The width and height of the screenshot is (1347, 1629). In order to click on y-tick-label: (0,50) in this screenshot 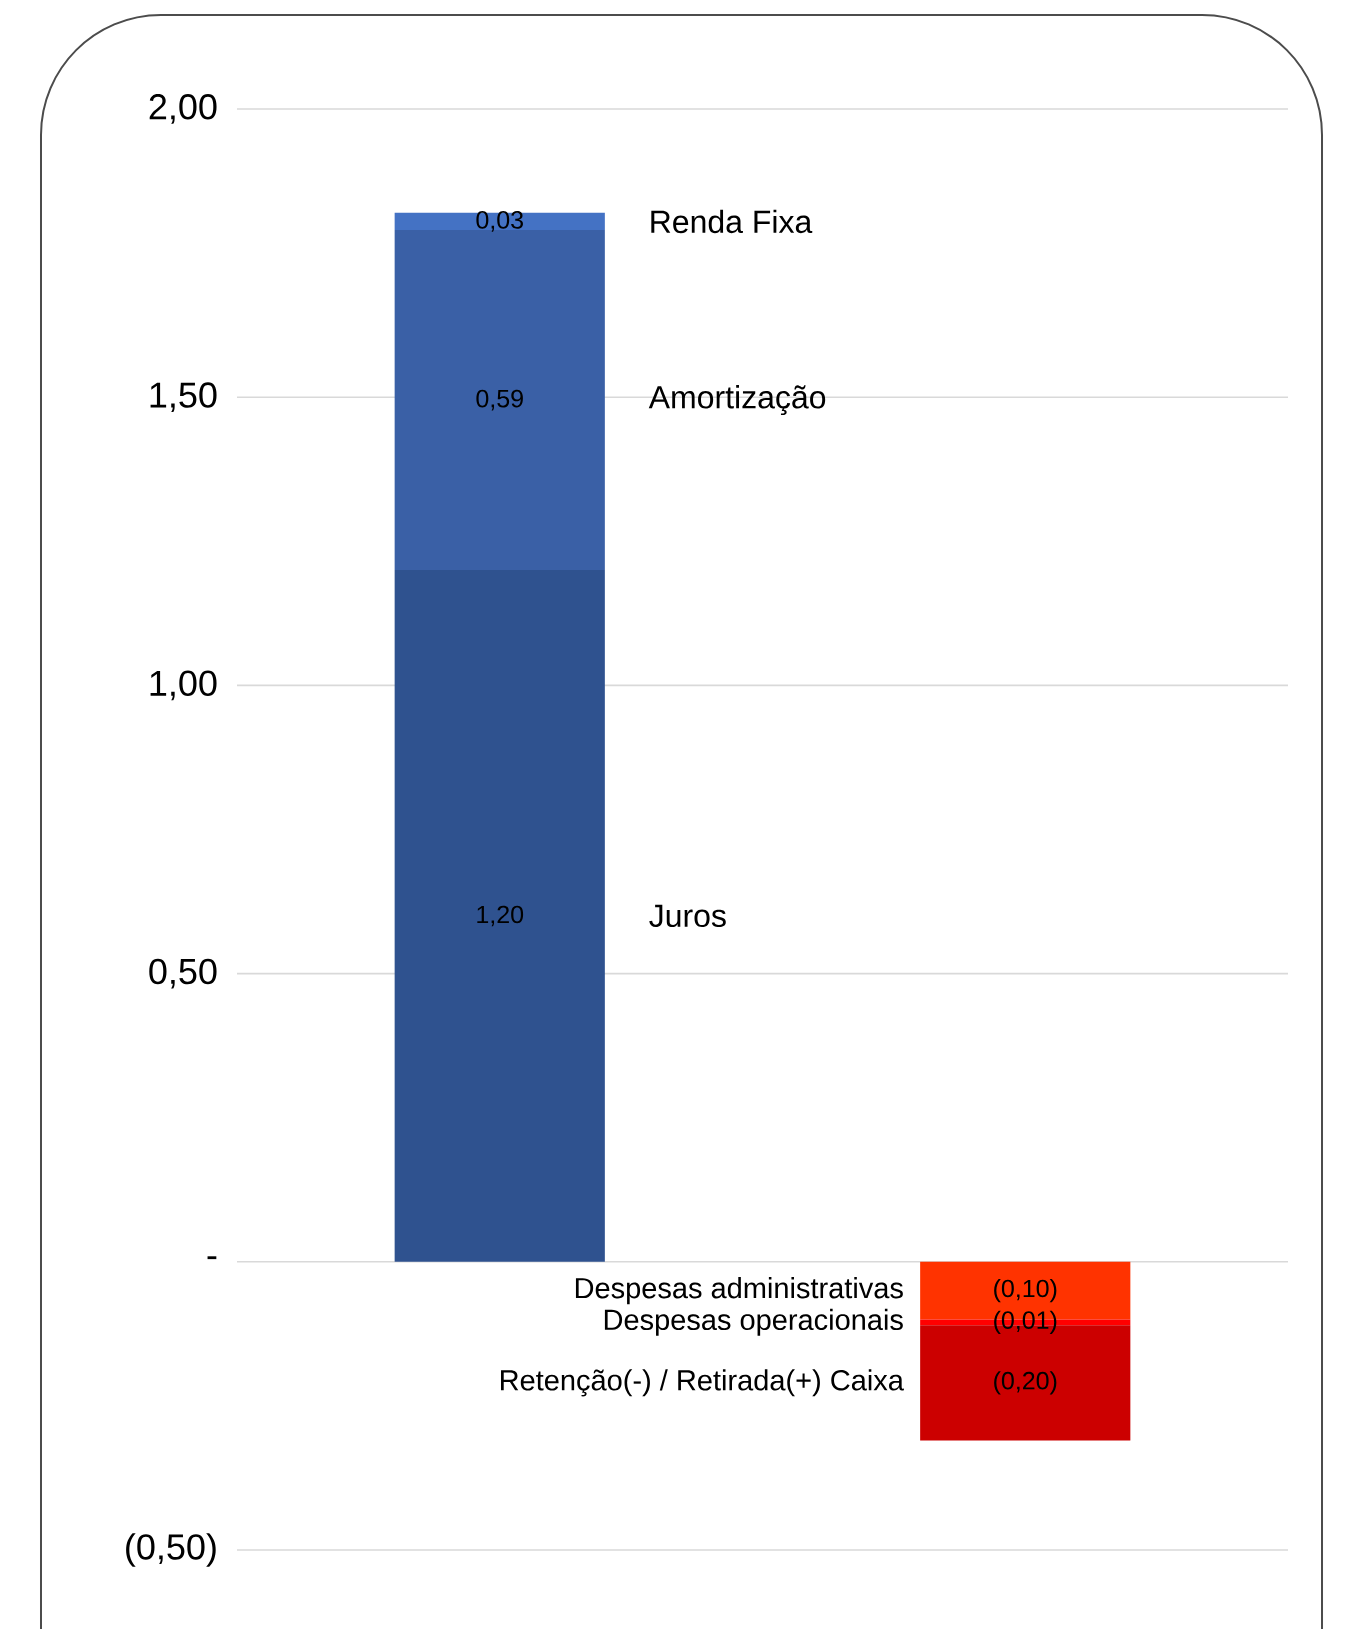, I will do `click(171, 1550)`.